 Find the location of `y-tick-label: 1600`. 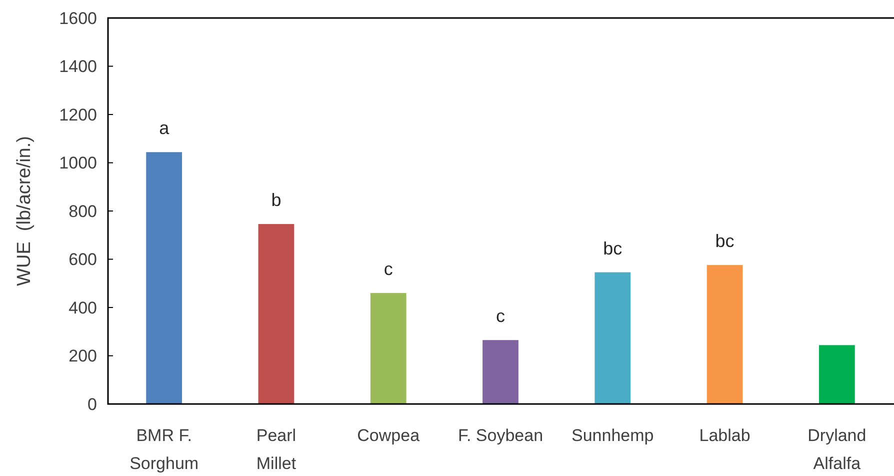

y-tick-label: 1600 is located at coordinates (78, 18).